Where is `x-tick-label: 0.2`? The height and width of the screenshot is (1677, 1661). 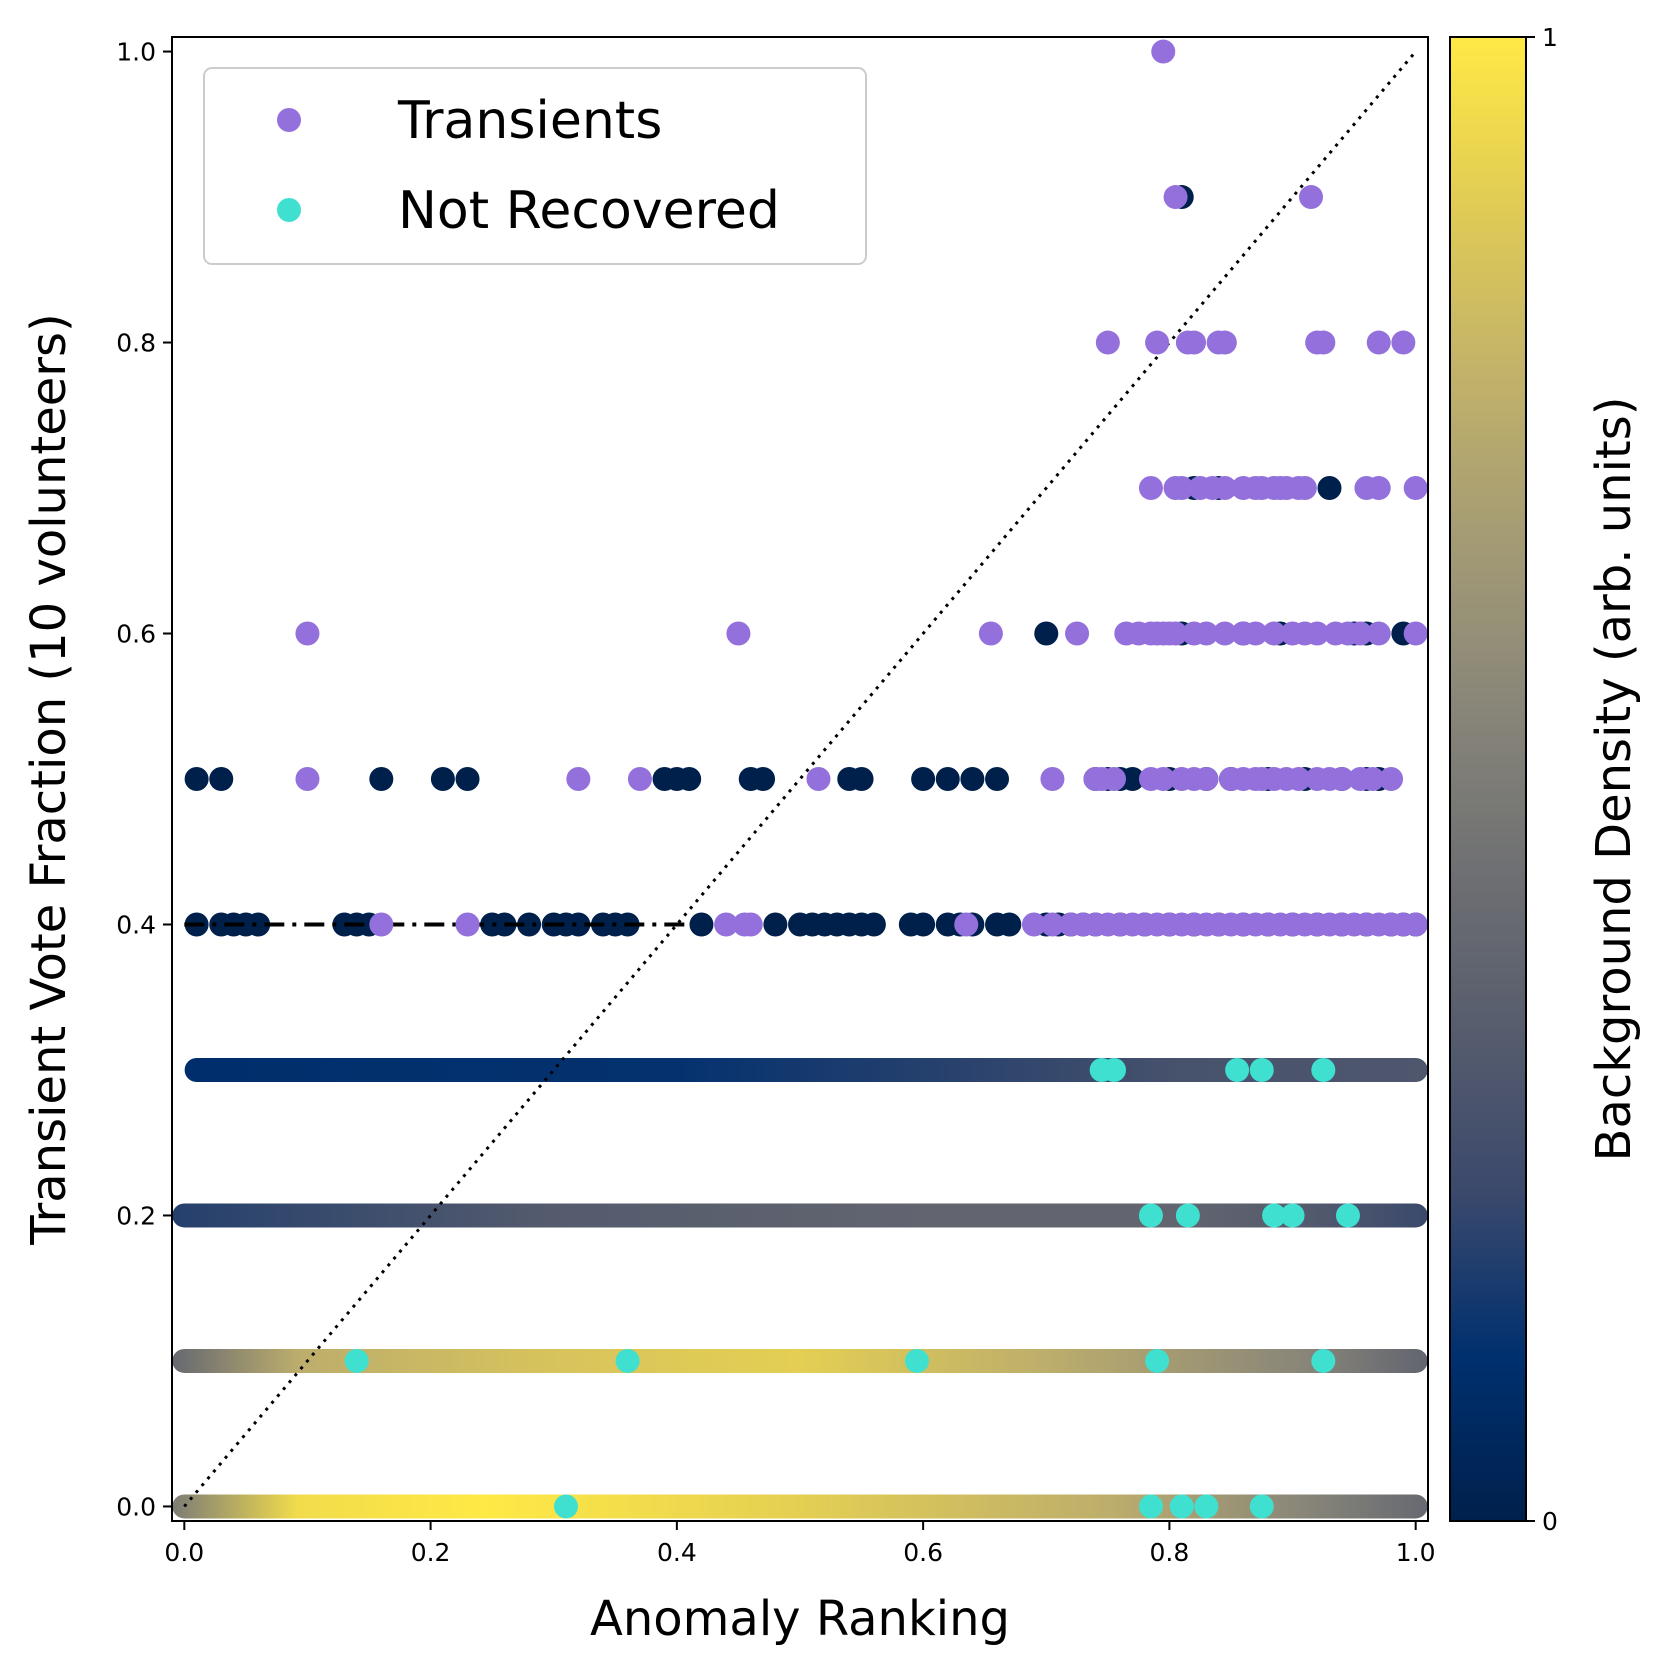
x-tick-label: 0.2 is located at coordinates (431, 1552).